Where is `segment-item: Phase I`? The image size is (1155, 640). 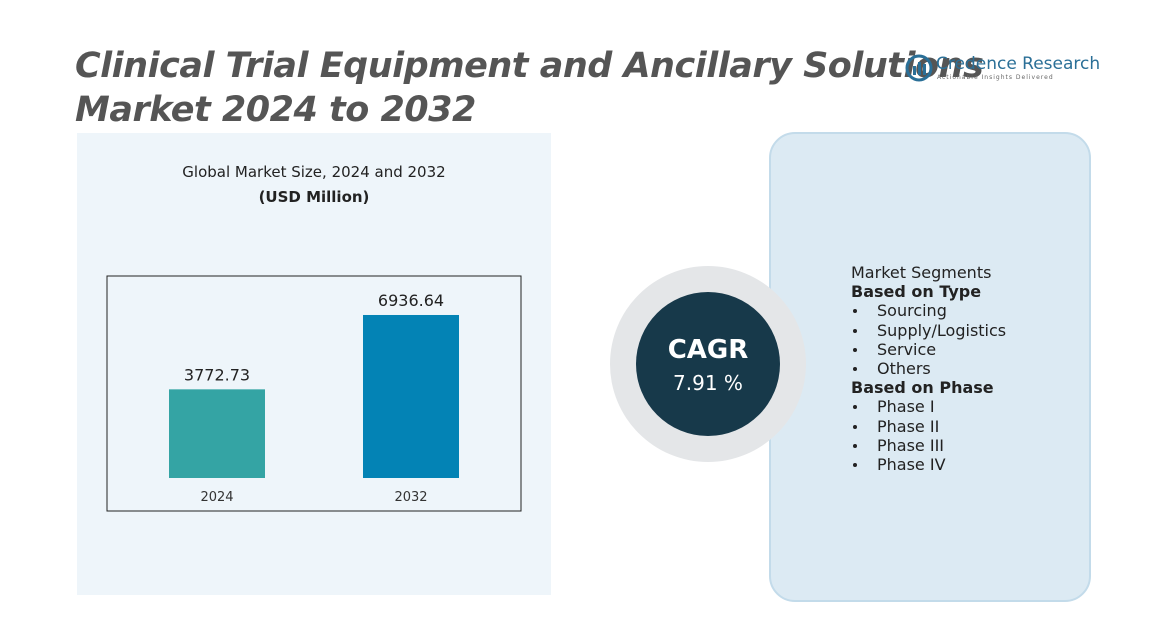 segment-item: Phase I is located at coordinates (928, 406).